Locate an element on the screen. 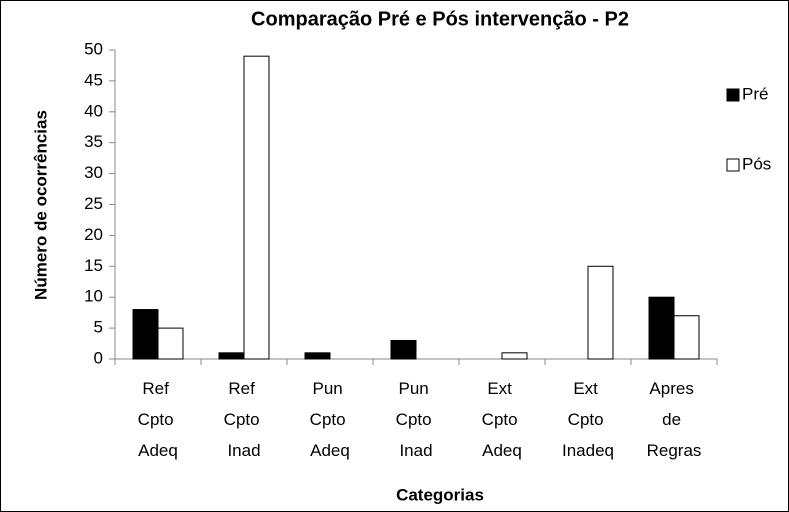  y-tick-label: 10 is located at coordinates (93, 296).